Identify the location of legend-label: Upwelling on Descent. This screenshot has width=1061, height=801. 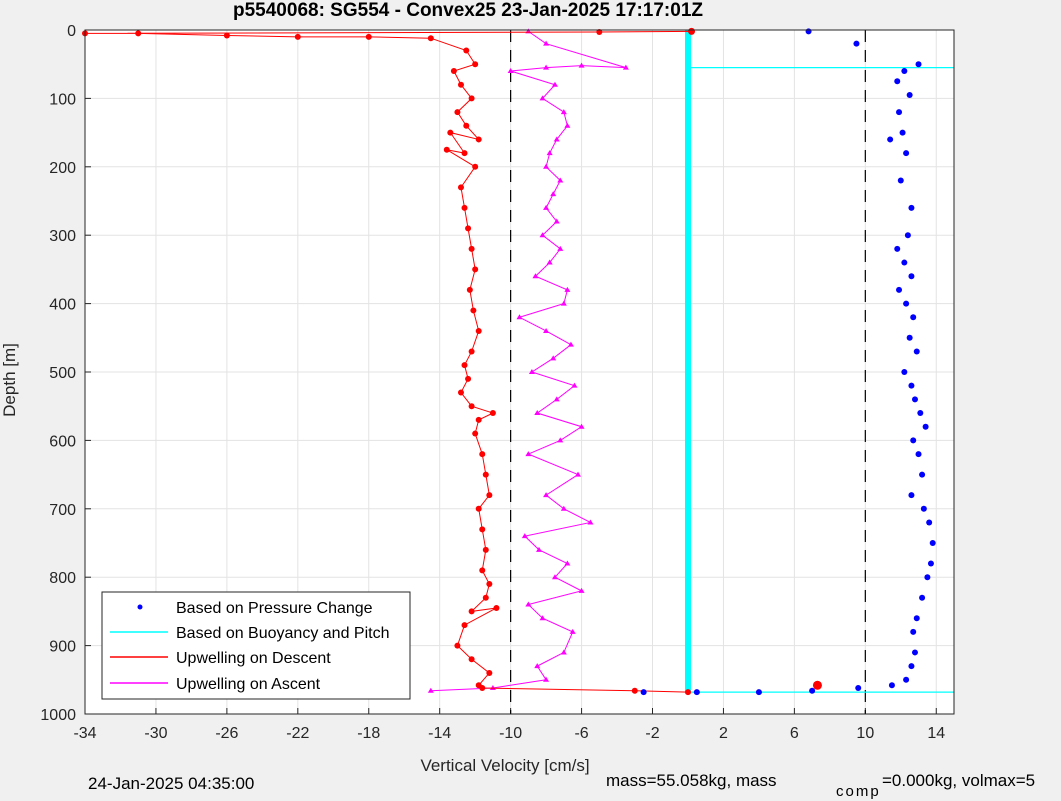
(253, 658).